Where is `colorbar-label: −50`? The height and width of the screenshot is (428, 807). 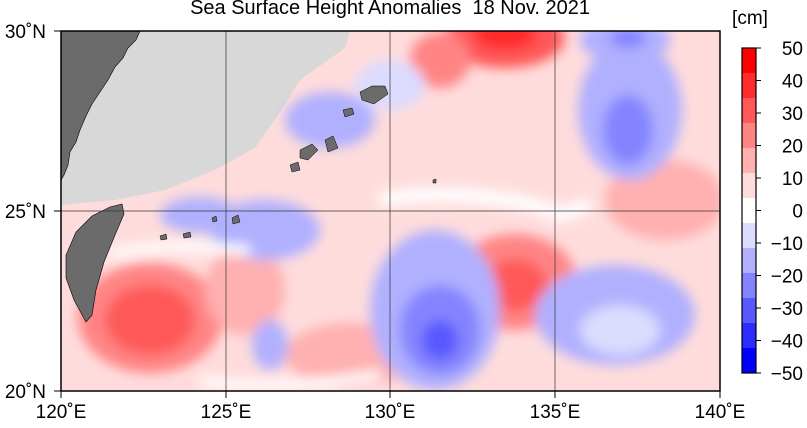 colorbar-label: −50 is located at coordinates (787, 374).